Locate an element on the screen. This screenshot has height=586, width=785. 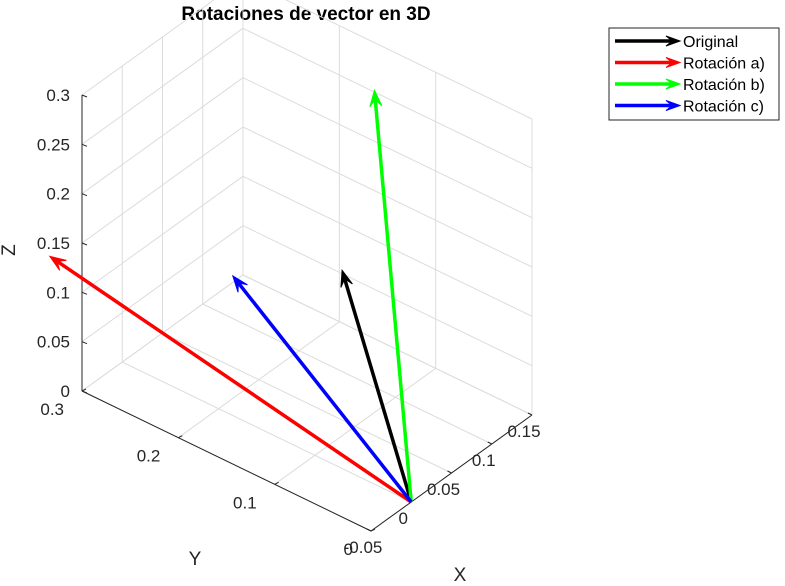
z-tick-label: 0.15 is located at coordinates (53, 243).